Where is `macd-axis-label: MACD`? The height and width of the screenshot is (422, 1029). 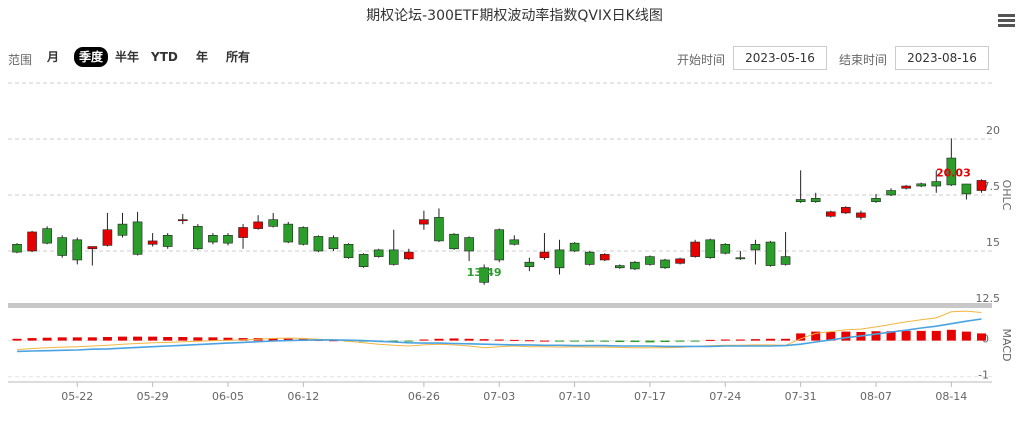 macd-axis-label: MACD is located at coordinates (1006, 345).